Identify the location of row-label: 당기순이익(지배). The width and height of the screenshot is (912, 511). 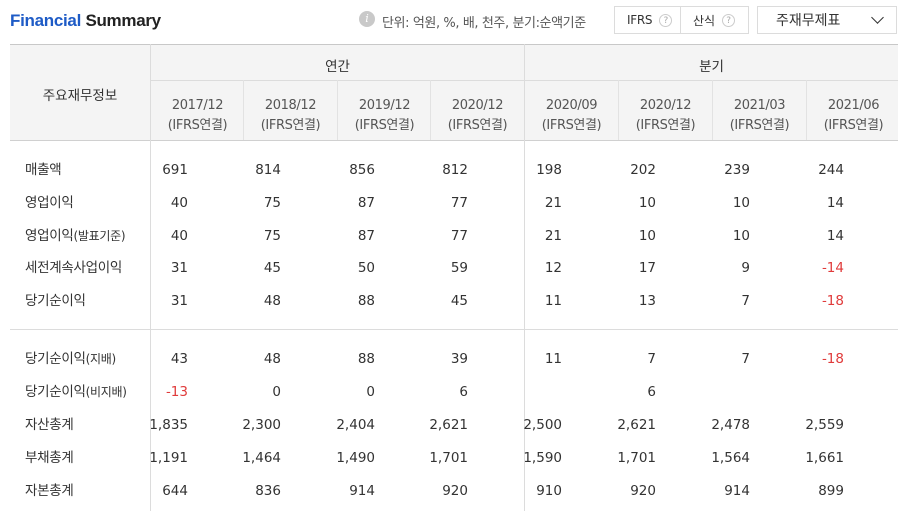
(70, 359).